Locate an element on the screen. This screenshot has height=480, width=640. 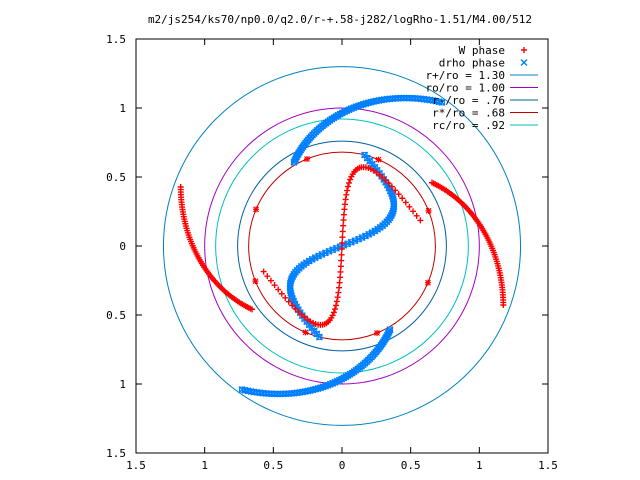
legend-label: r-/ro = .76 is located at coordinates (468, 100).